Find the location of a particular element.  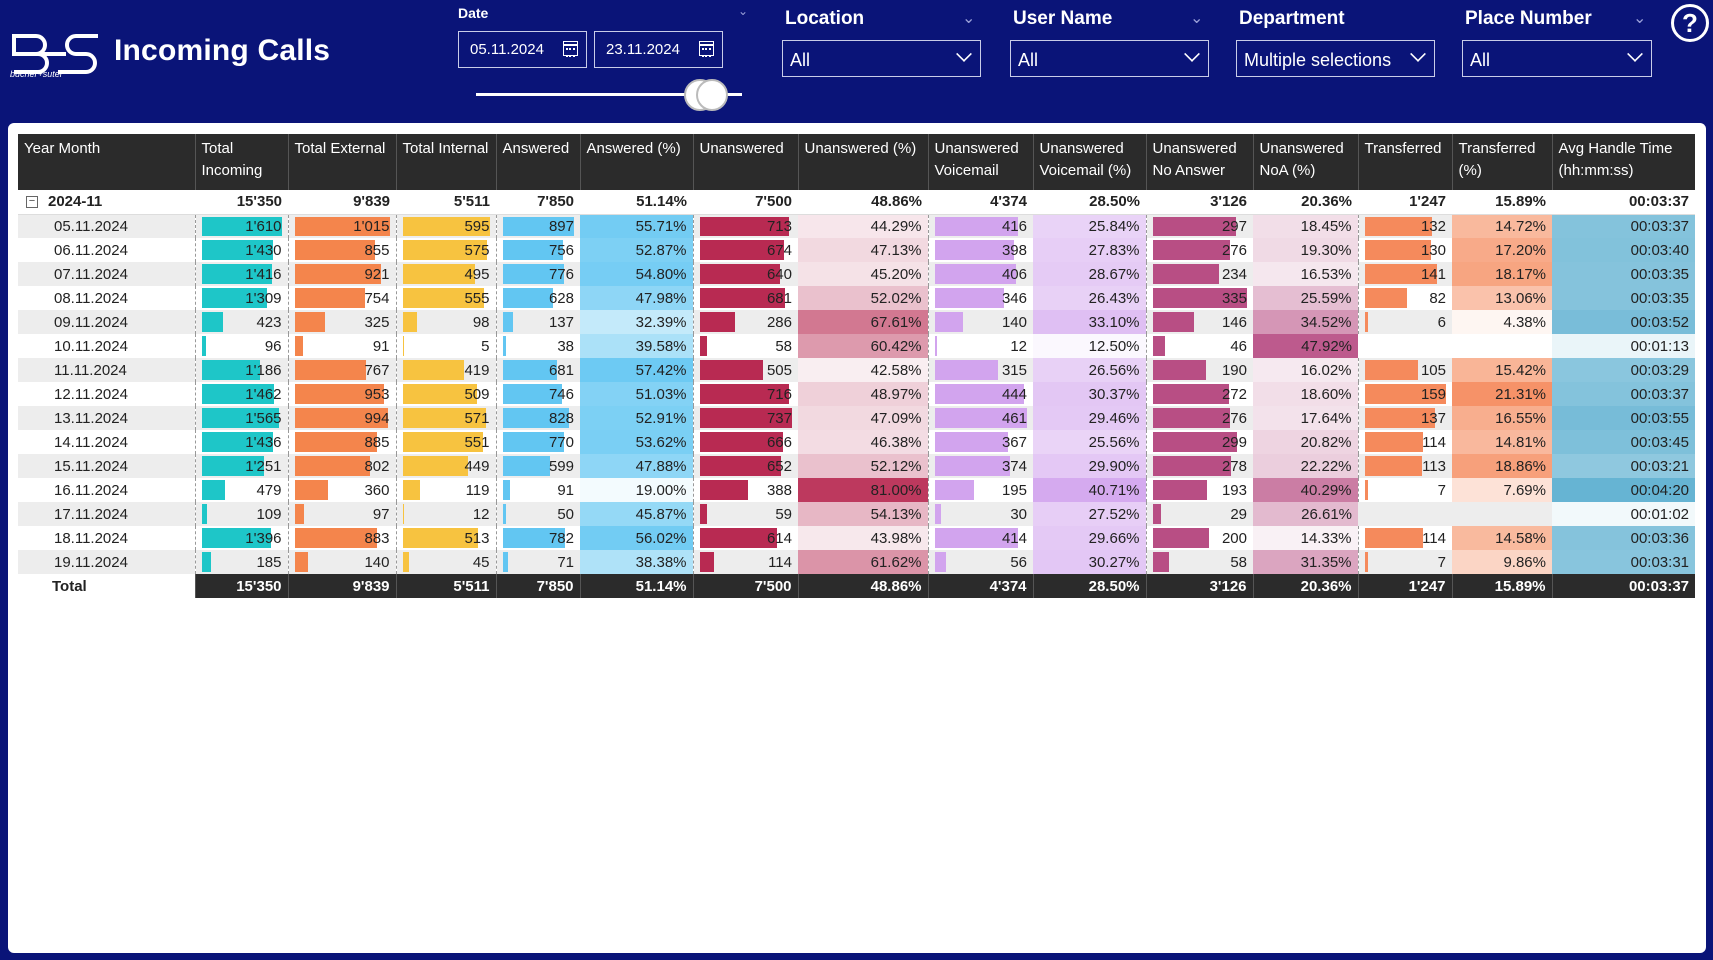

department-value: Multiple selections is located at coordinates (1318, 60).